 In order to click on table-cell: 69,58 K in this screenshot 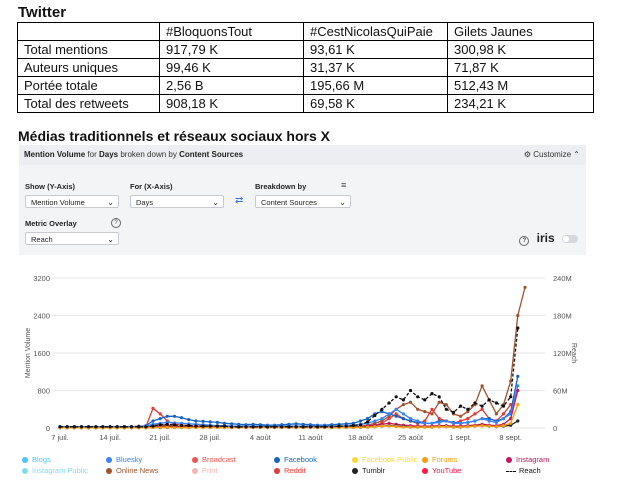, I will do `click(375, 103)`.